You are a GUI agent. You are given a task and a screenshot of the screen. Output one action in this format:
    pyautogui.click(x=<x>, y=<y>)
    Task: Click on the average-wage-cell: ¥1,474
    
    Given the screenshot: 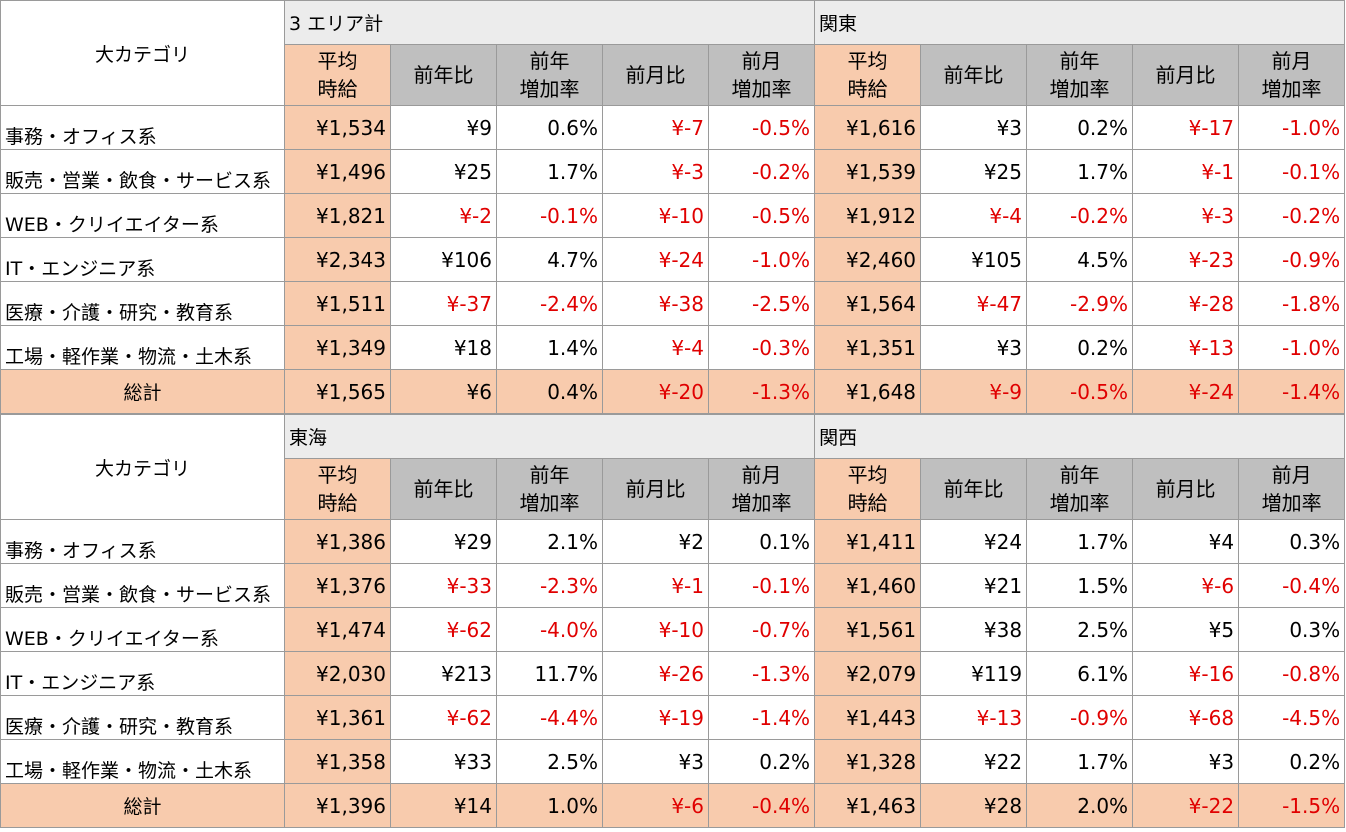 What is the action you would take?
    pyautogui.click(x=337, y=629)
    